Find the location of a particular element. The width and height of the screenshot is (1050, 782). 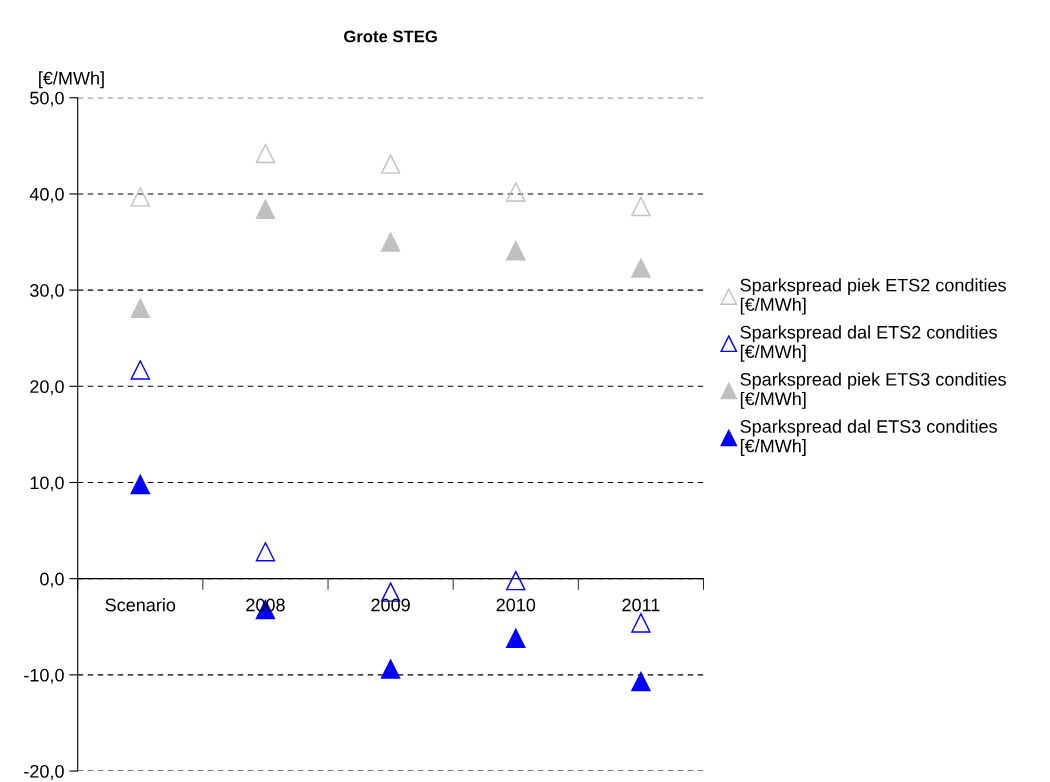

y-tick-label: 10,0 is located at coordinates (47, 484).